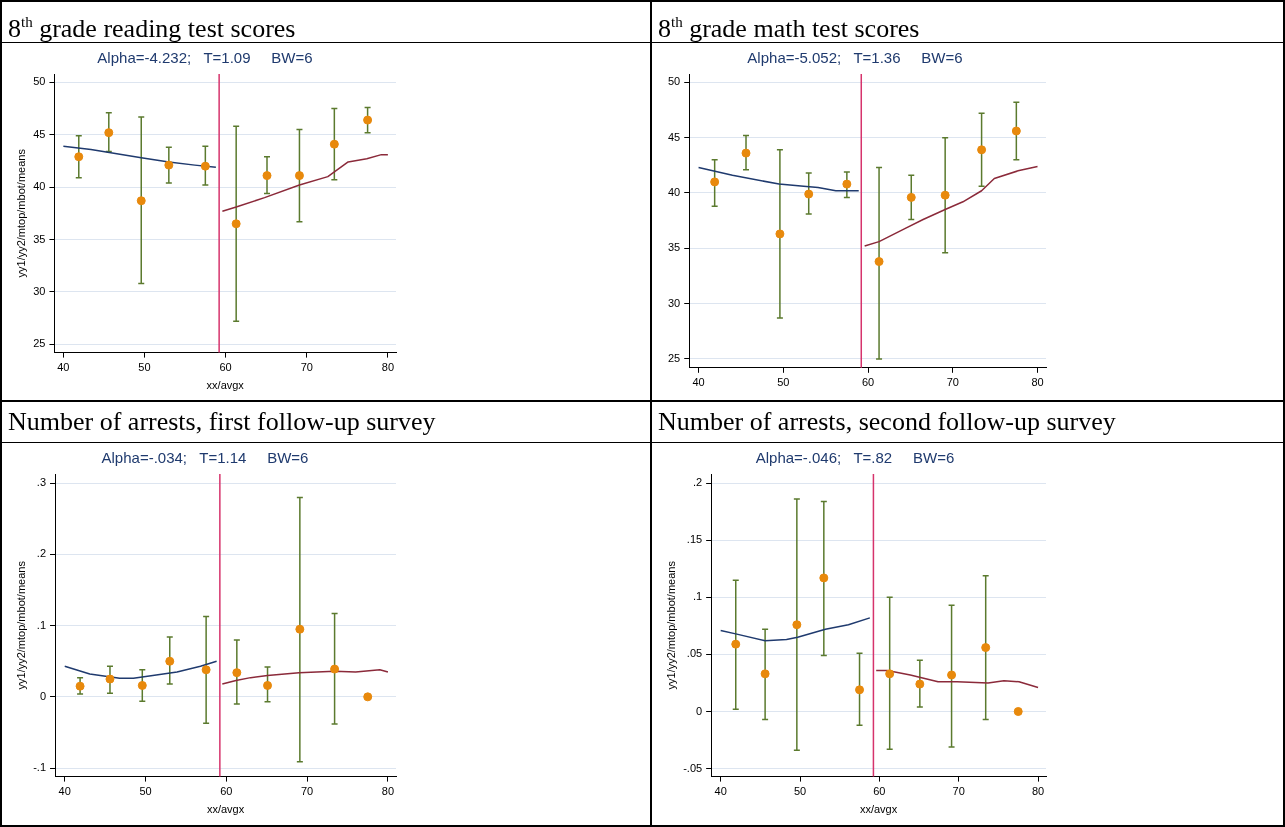  Describe the element at coordinates (41, 482) in the screenshot. I see `y-tick-label: .3` at that location.